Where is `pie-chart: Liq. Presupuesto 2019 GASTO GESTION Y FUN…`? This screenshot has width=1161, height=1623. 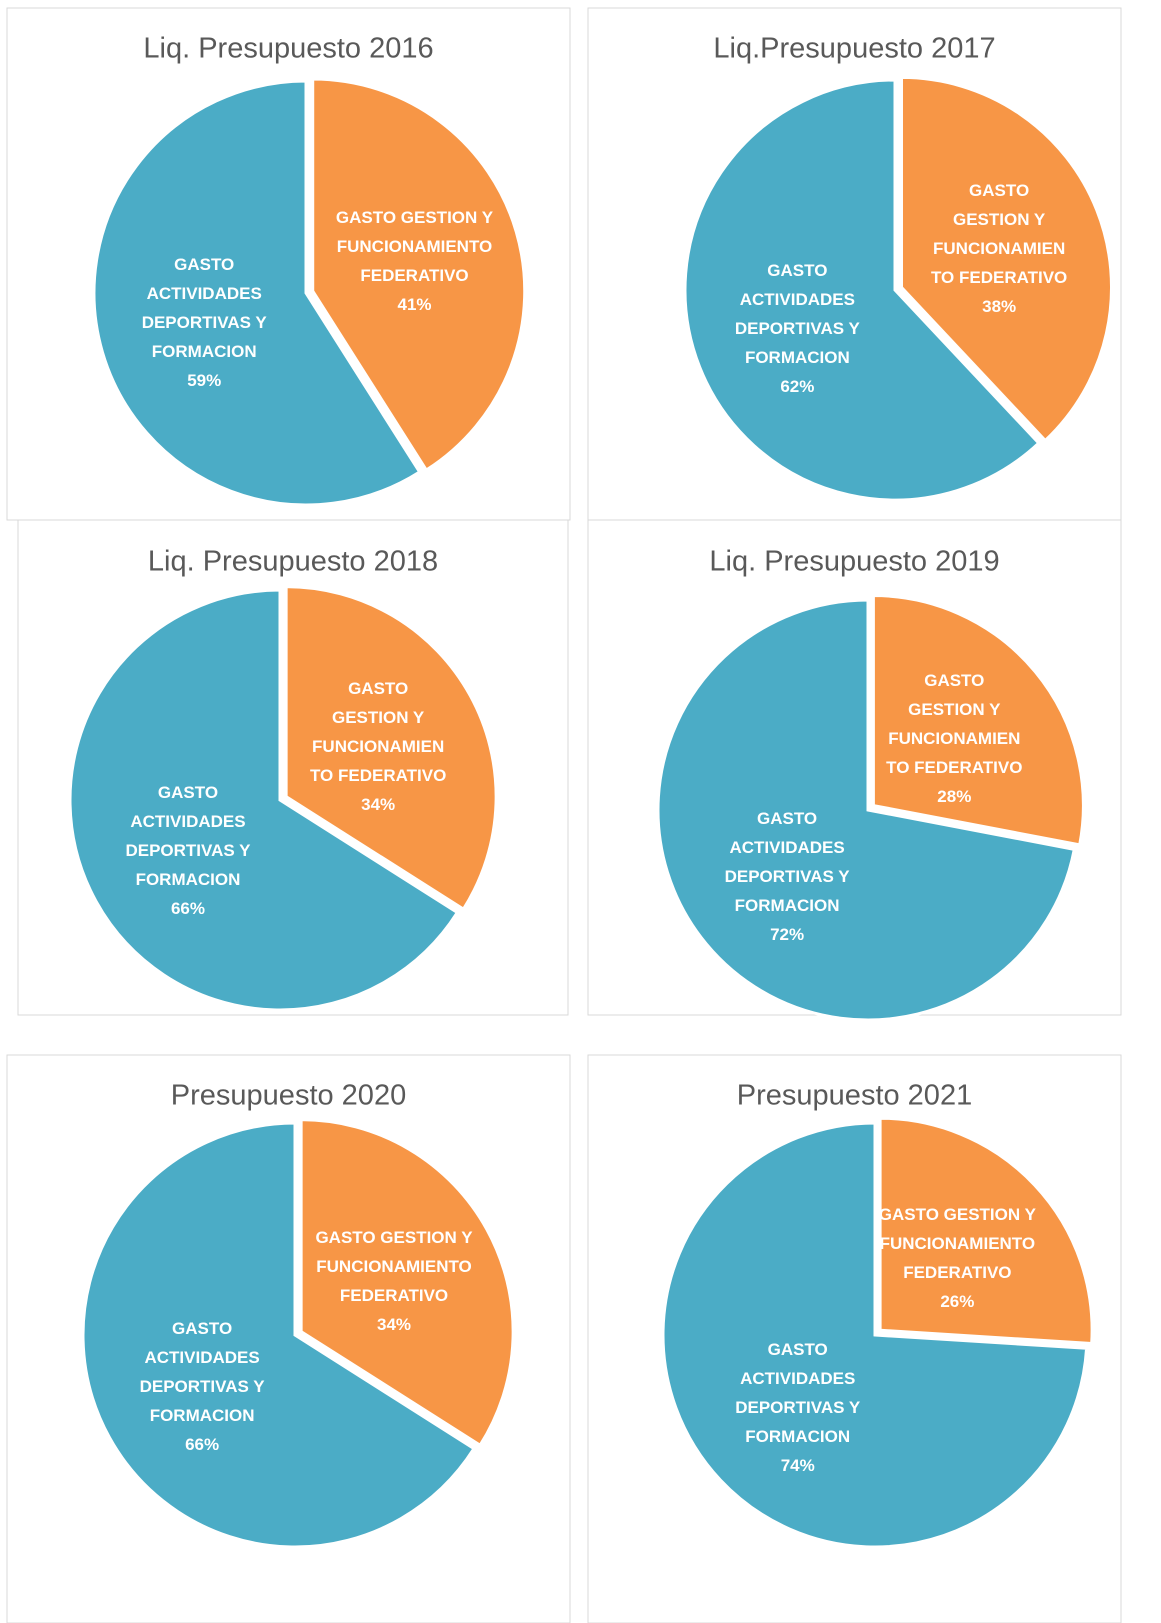
pie-chart: Liq. Presupuesto 2019 GASTO GESTION Y FUN… is located at coordinates (854, 770).